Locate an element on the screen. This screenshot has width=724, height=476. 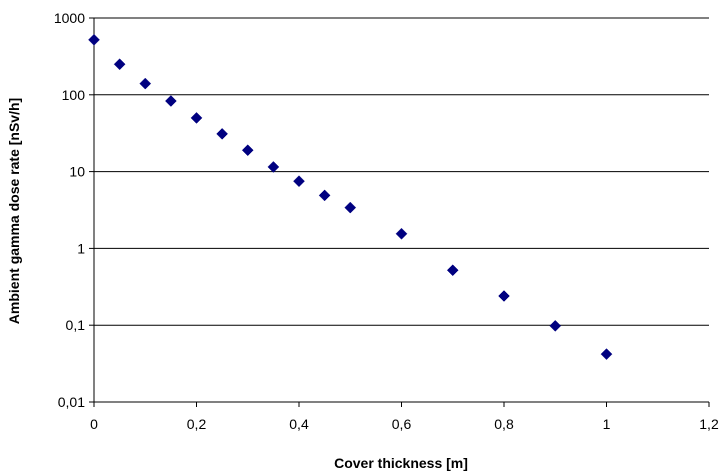
x-tick-label: 1,2 is located at coordinates (709, 424).